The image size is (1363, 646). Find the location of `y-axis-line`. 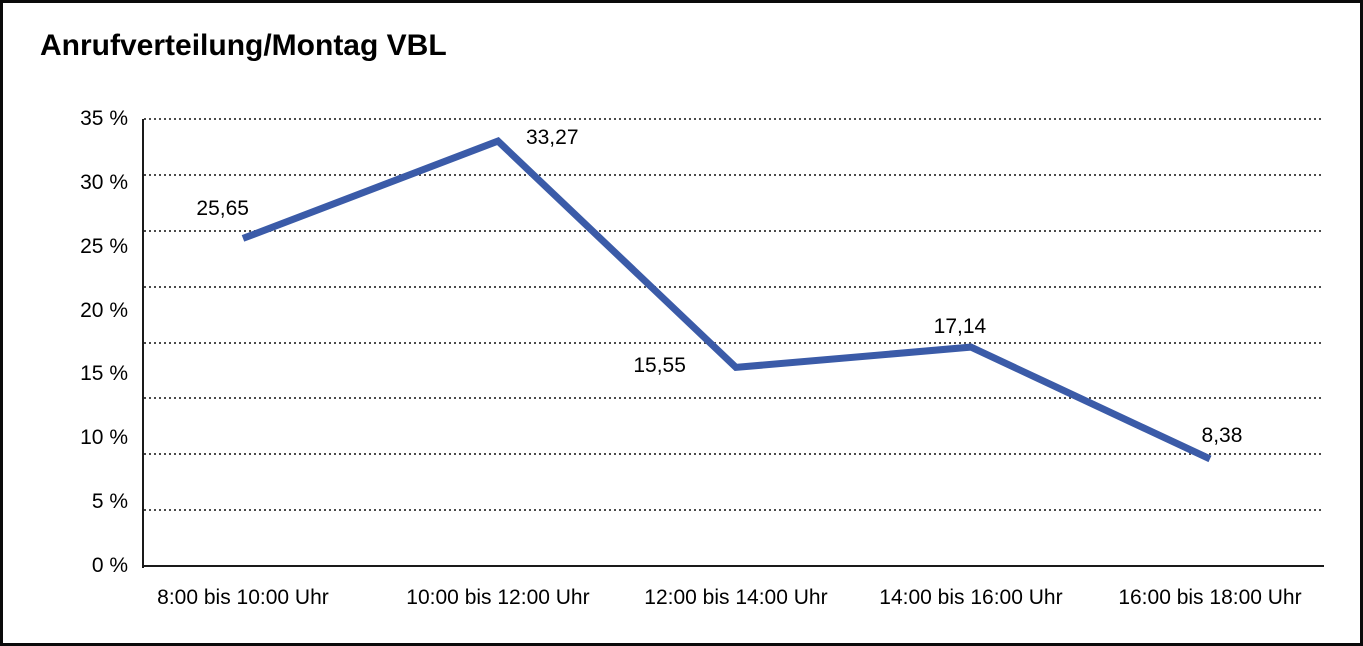

y-axis-line is located at coordinates (143, 343).